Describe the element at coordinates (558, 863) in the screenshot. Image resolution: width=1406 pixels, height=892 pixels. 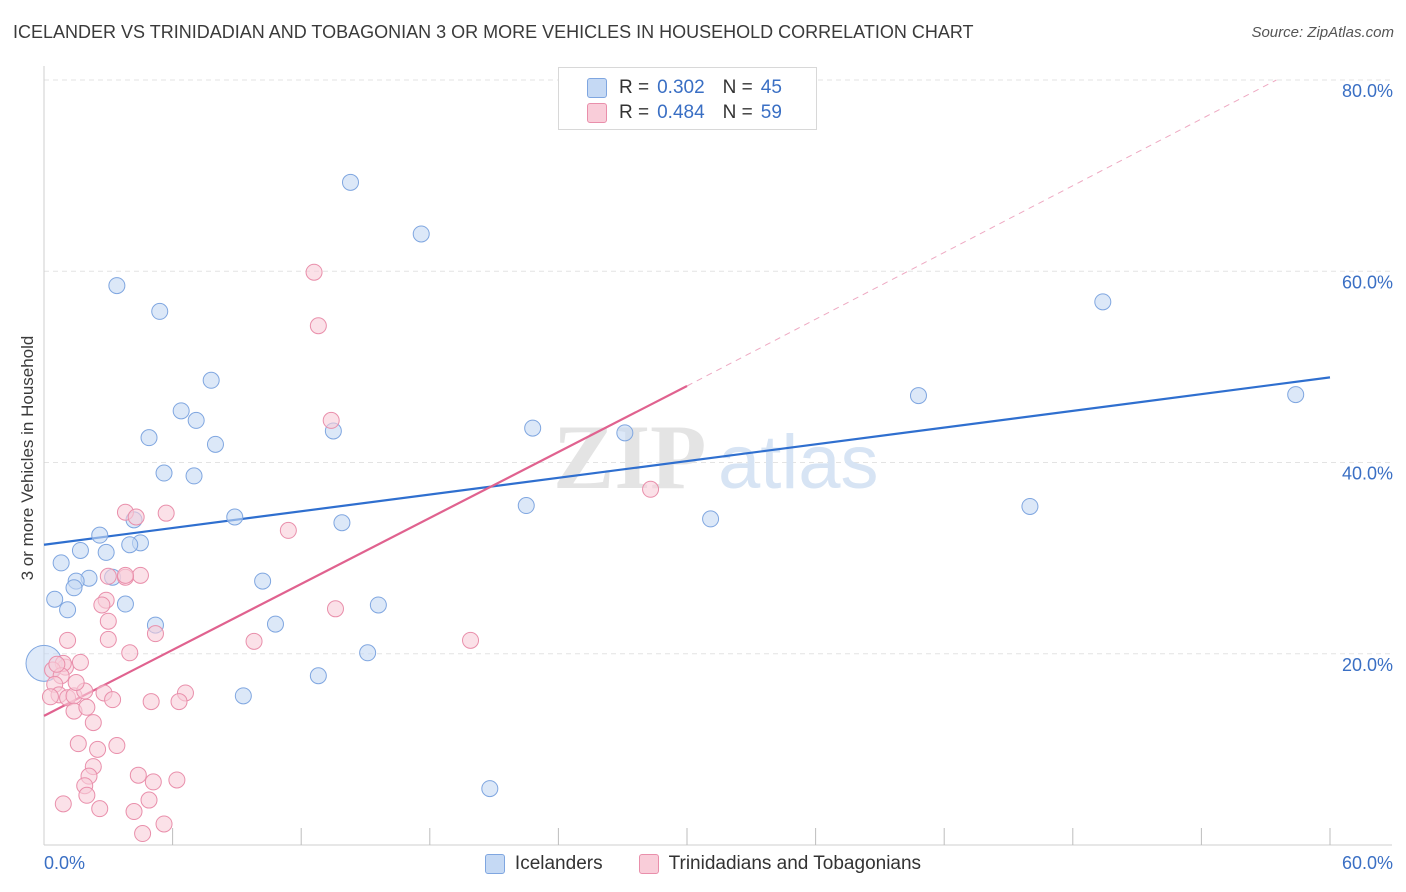
I see `legend-label: Icelanders` at that location.